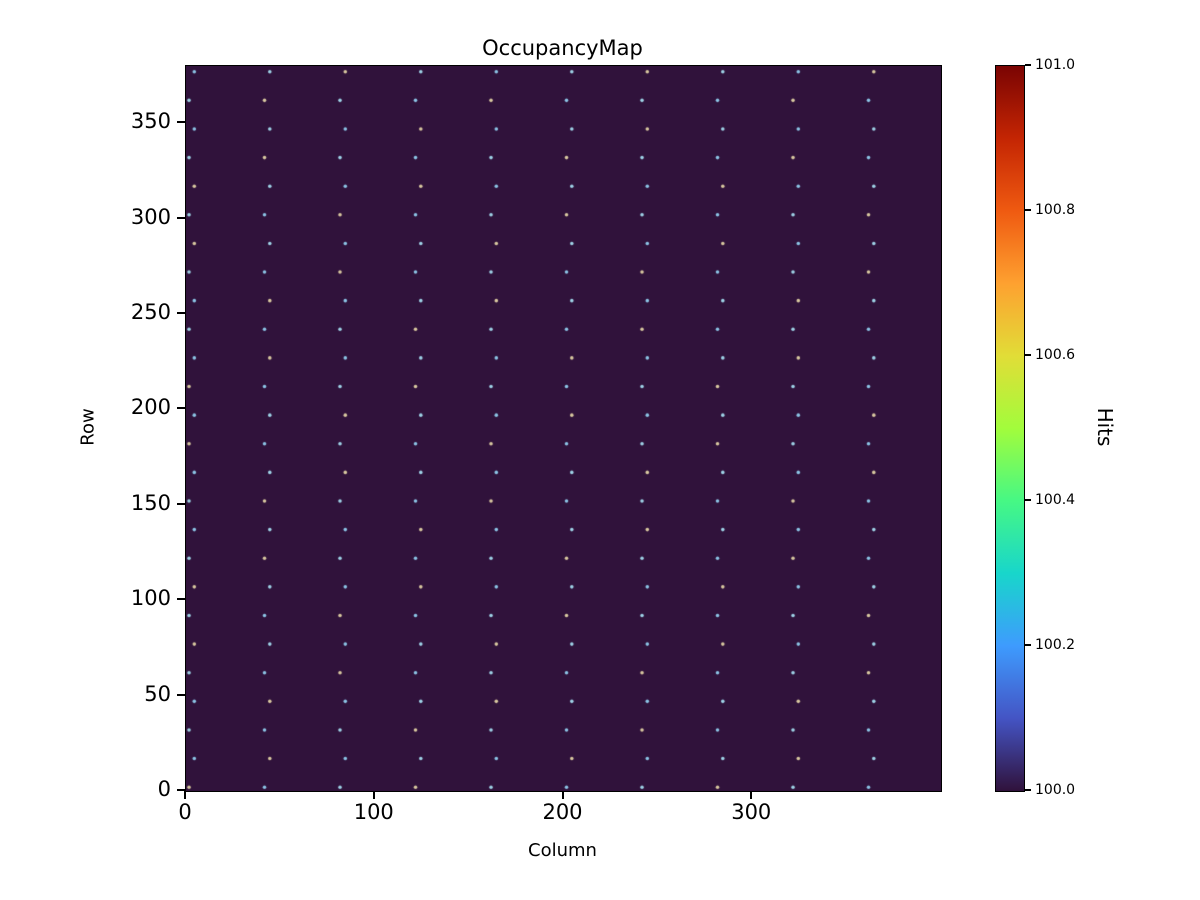 This screenshot has width=1200, height=900. I want to click on y-tick-label: 350, so click(150, 121).